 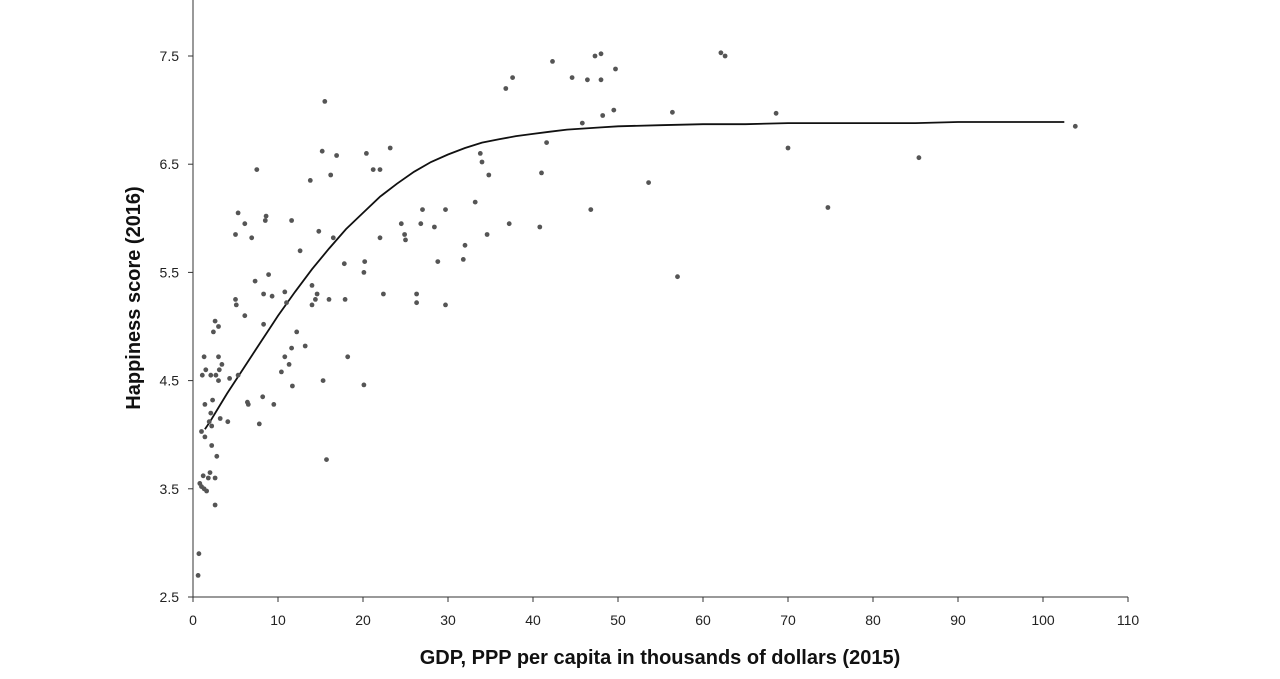 What do you see at coordinates (618, 620) in the screenshot?
I see `x-tick-label: 50` at bounding box center [618, 620].